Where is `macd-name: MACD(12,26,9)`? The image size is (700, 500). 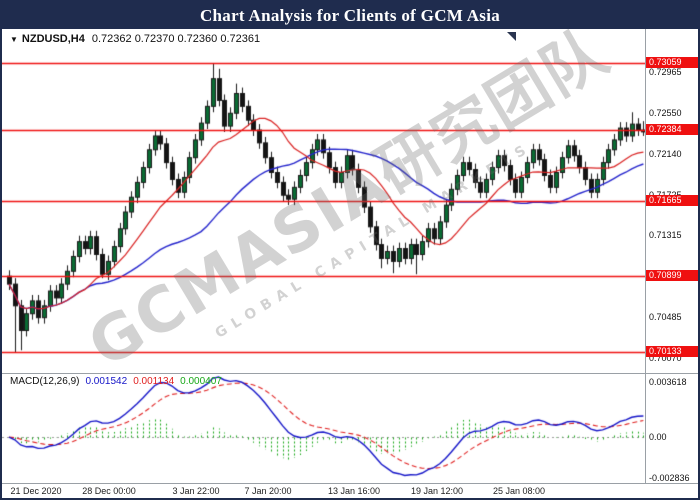
macd-name: MACD(12,26,9) is located at coordinates (45, 381).